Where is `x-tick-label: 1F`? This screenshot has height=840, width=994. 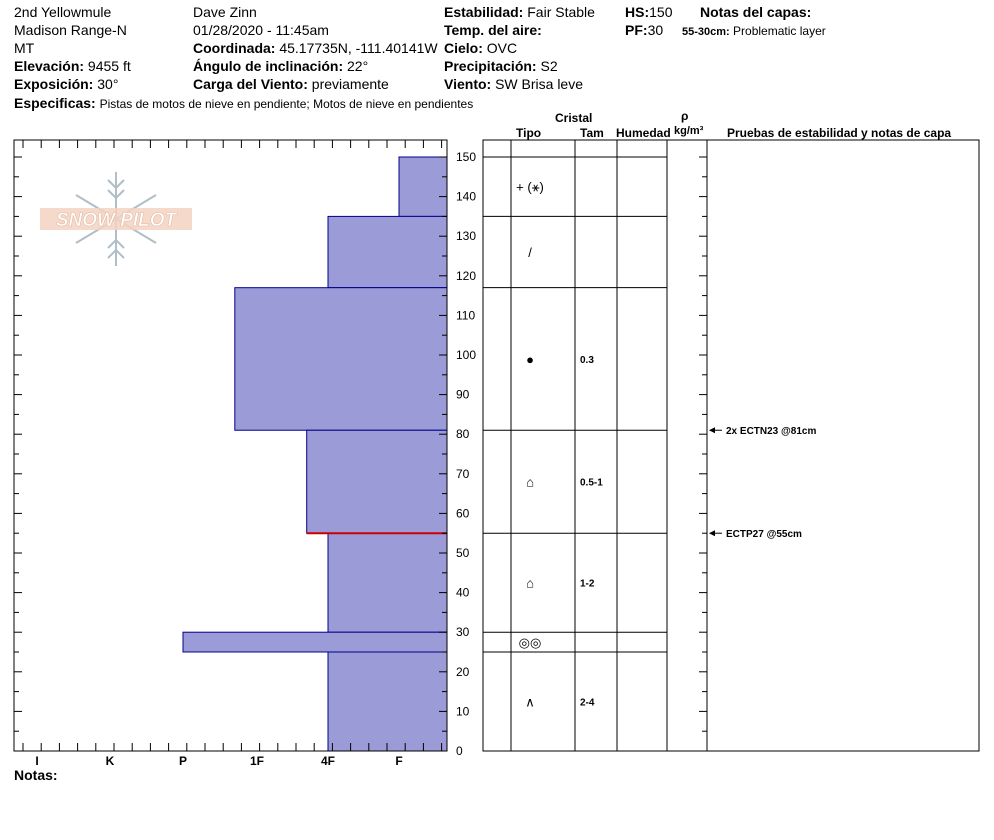
x-tick-label: 1F is located at coordinates (257, 761).